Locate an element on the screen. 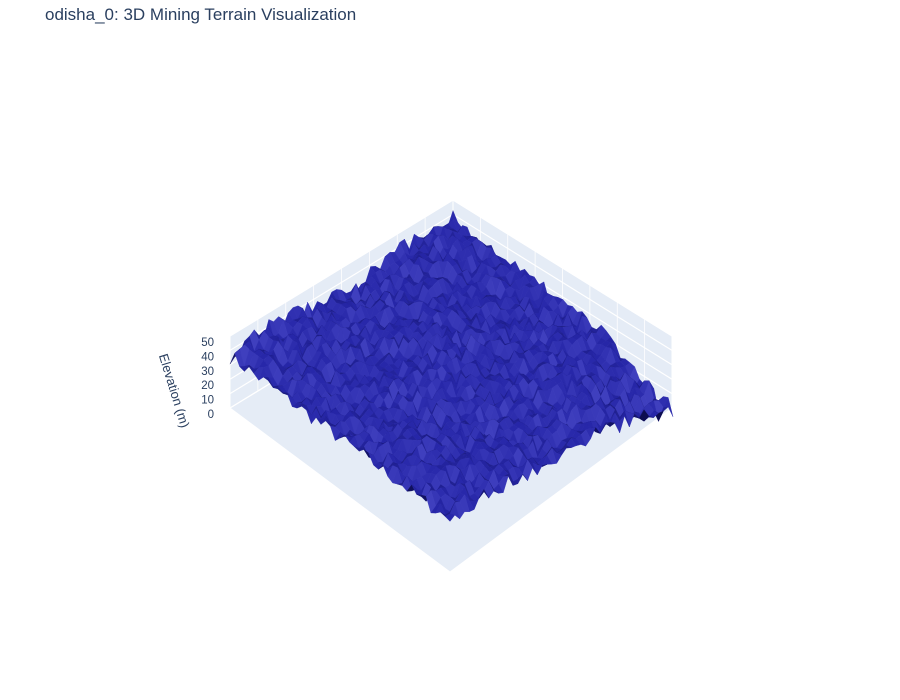 The height and width of the screenshot is (700, 900). z-tick-label: 40 is located at coordinates (207, 357).